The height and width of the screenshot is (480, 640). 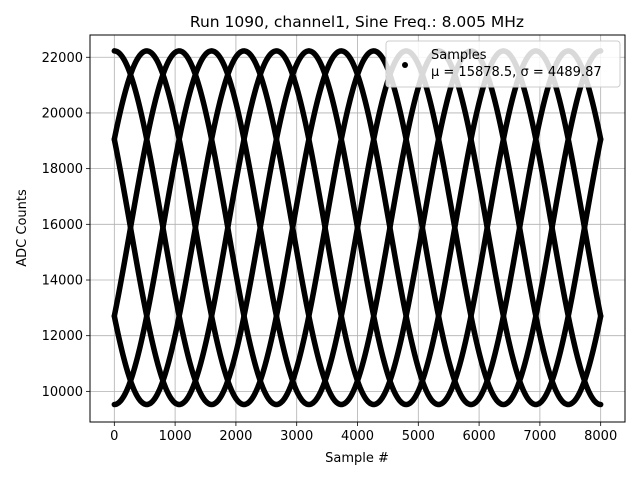 I want to click on y-tick-label: 12000, so click(x=62, y=336).